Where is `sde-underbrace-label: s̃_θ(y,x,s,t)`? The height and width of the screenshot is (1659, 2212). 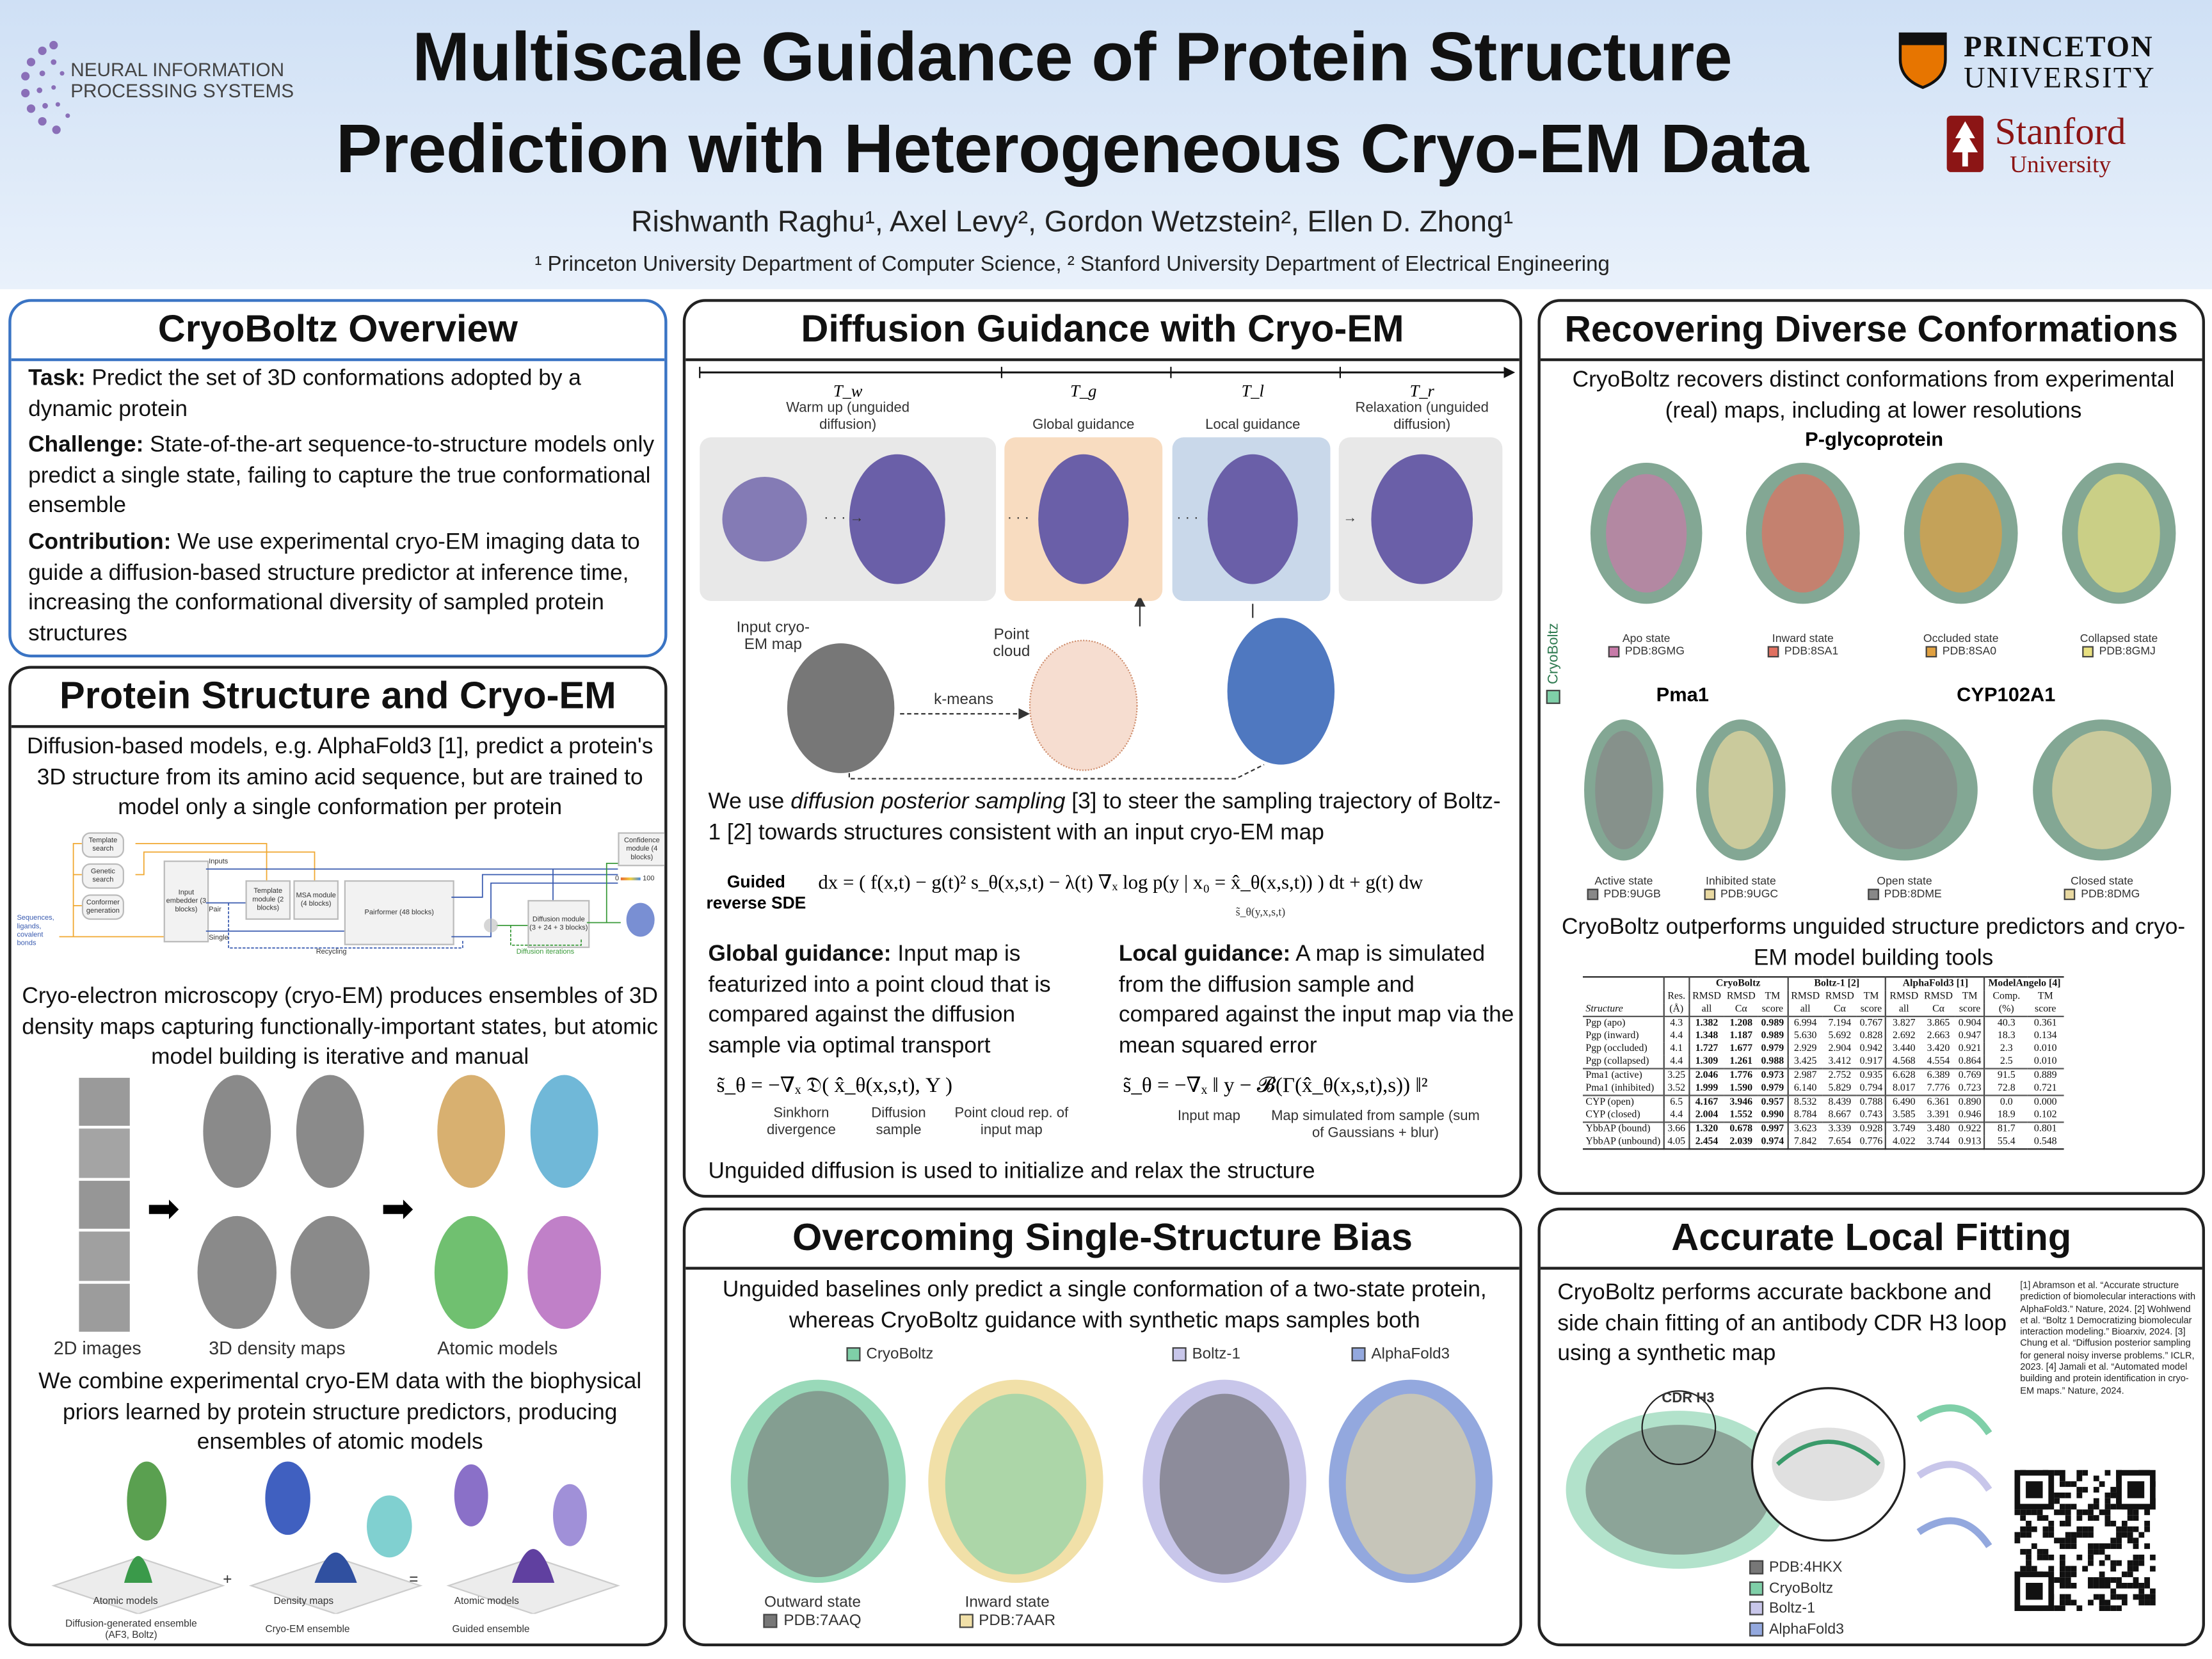
sde-underbrace-label: s̃_θ(y,x,s,t) is located at coordinates (1260, 912).